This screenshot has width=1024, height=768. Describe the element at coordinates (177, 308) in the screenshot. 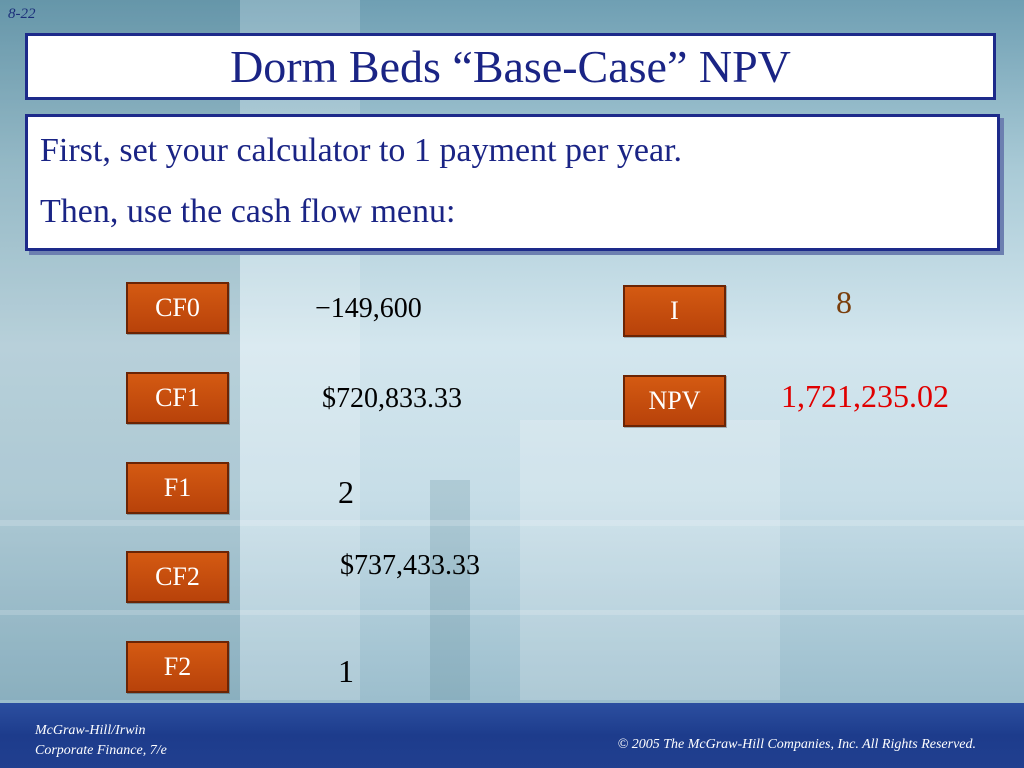

I see `cf0-key: CF0` at that location.